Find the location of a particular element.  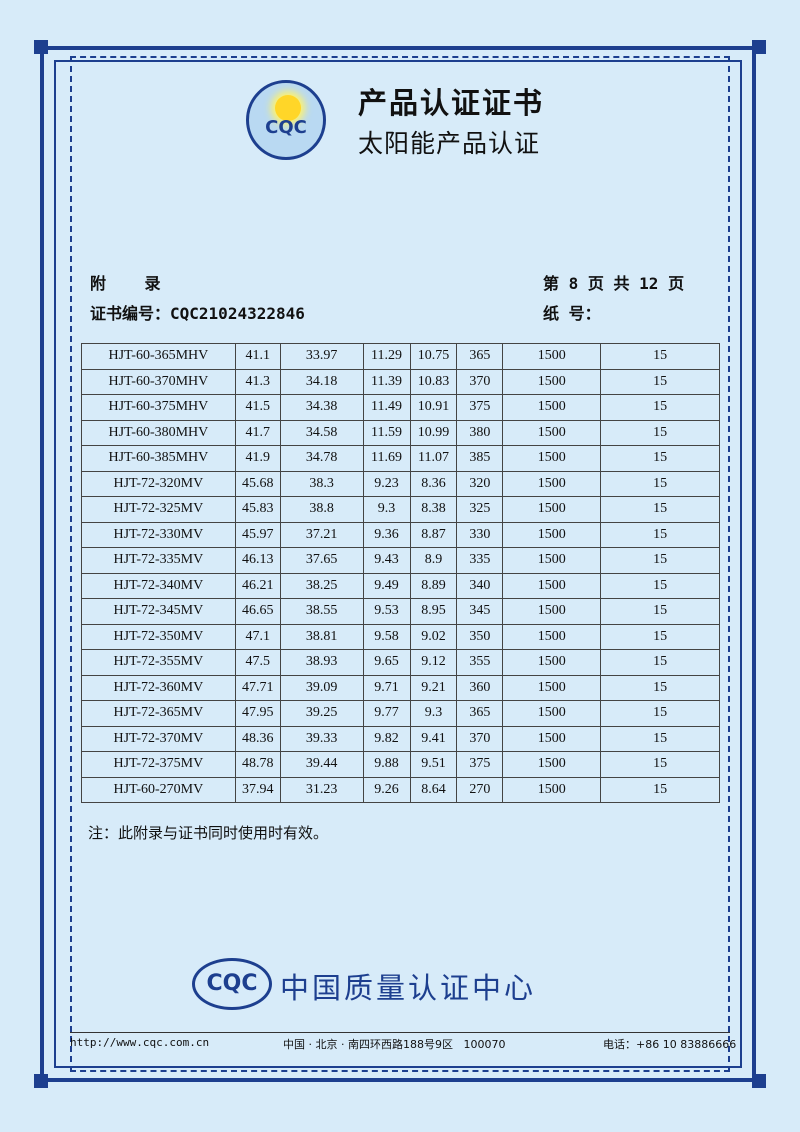

table-cell: HJT-72-345MV is located at coordinates (158, 611).